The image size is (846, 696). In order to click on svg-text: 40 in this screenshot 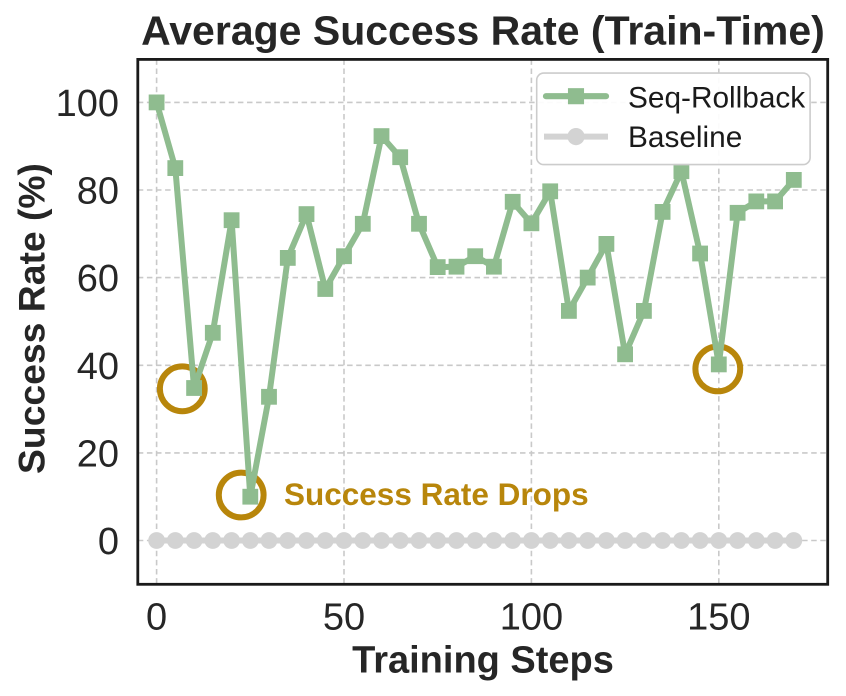, I will do `click(98, 367)`.